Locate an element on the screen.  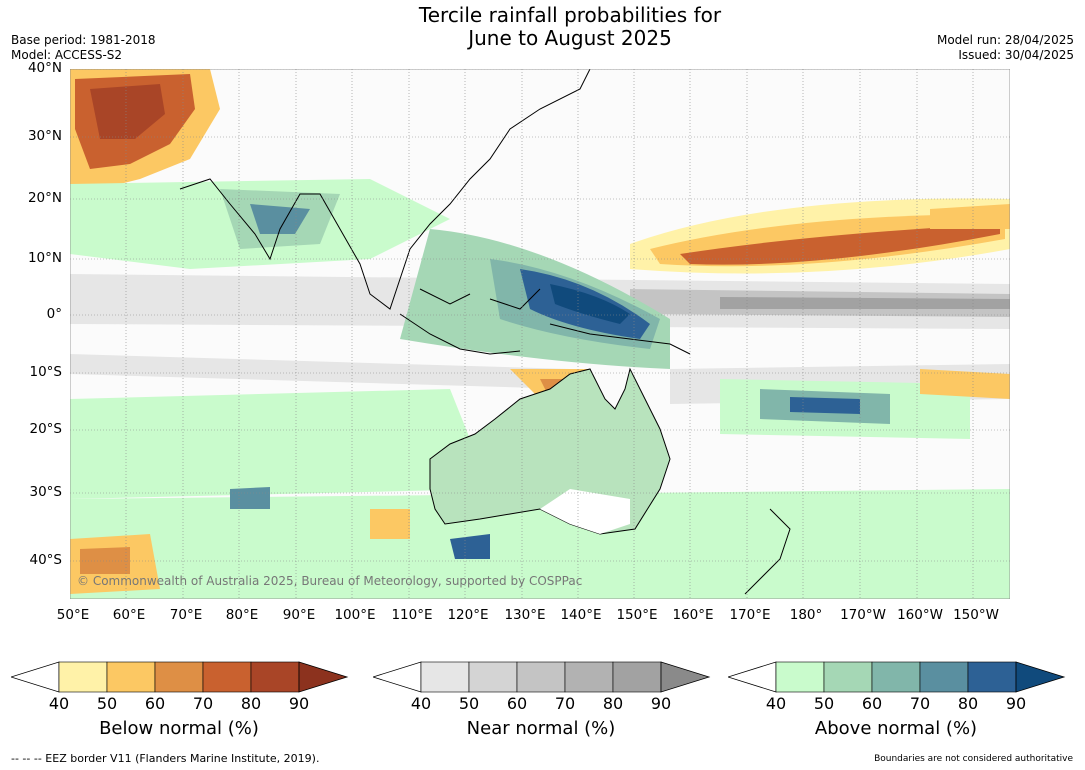
australia-south-interior is located at coordinates (585, 511).